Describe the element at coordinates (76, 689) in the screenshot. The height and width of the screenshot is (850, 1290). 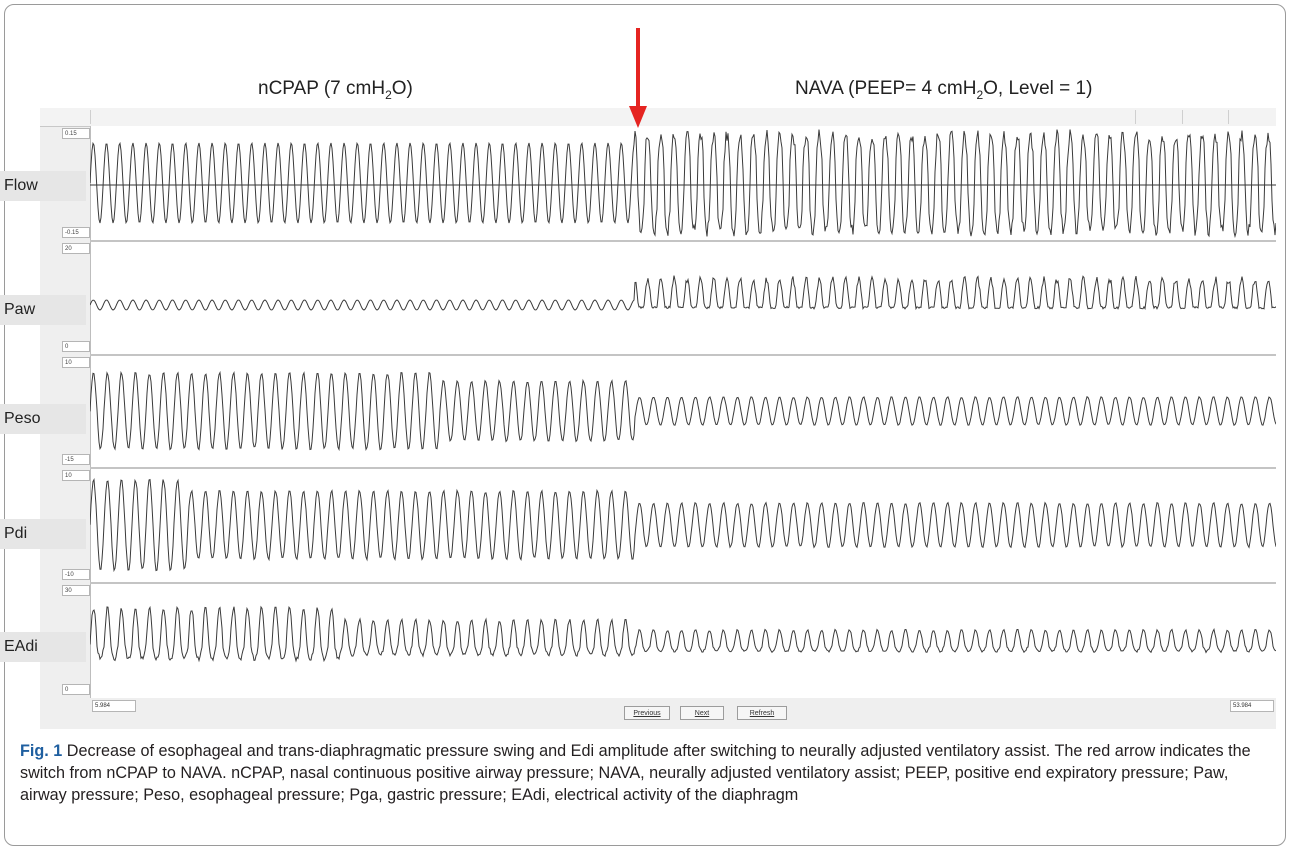
I see `eadi-scale-bottom: 0` at that location.